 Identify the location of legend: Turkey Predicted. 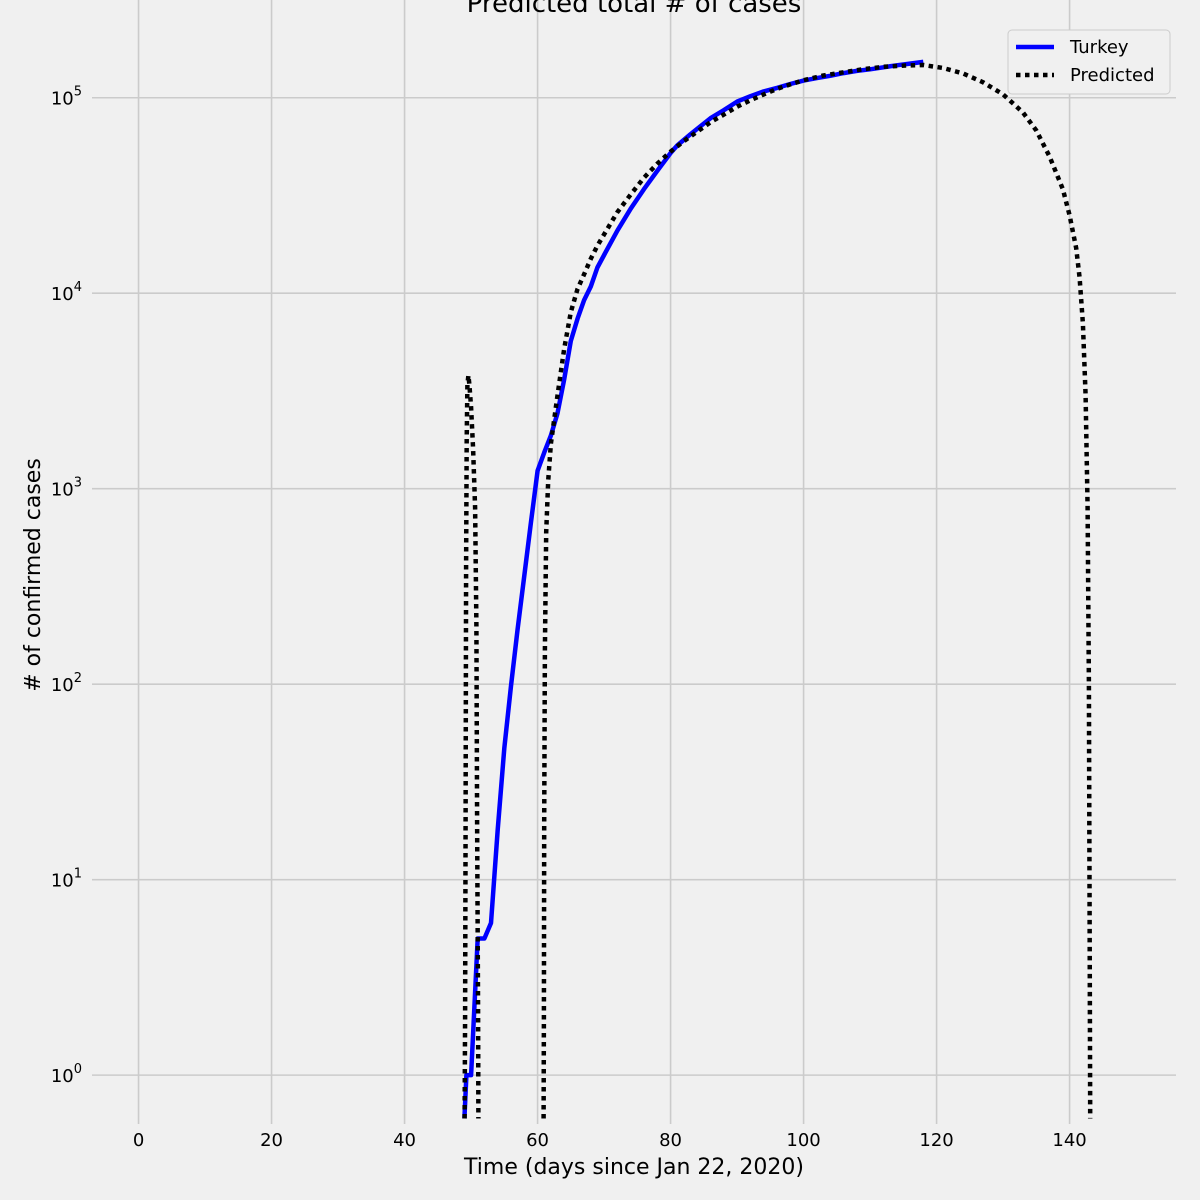
(1089, 62).